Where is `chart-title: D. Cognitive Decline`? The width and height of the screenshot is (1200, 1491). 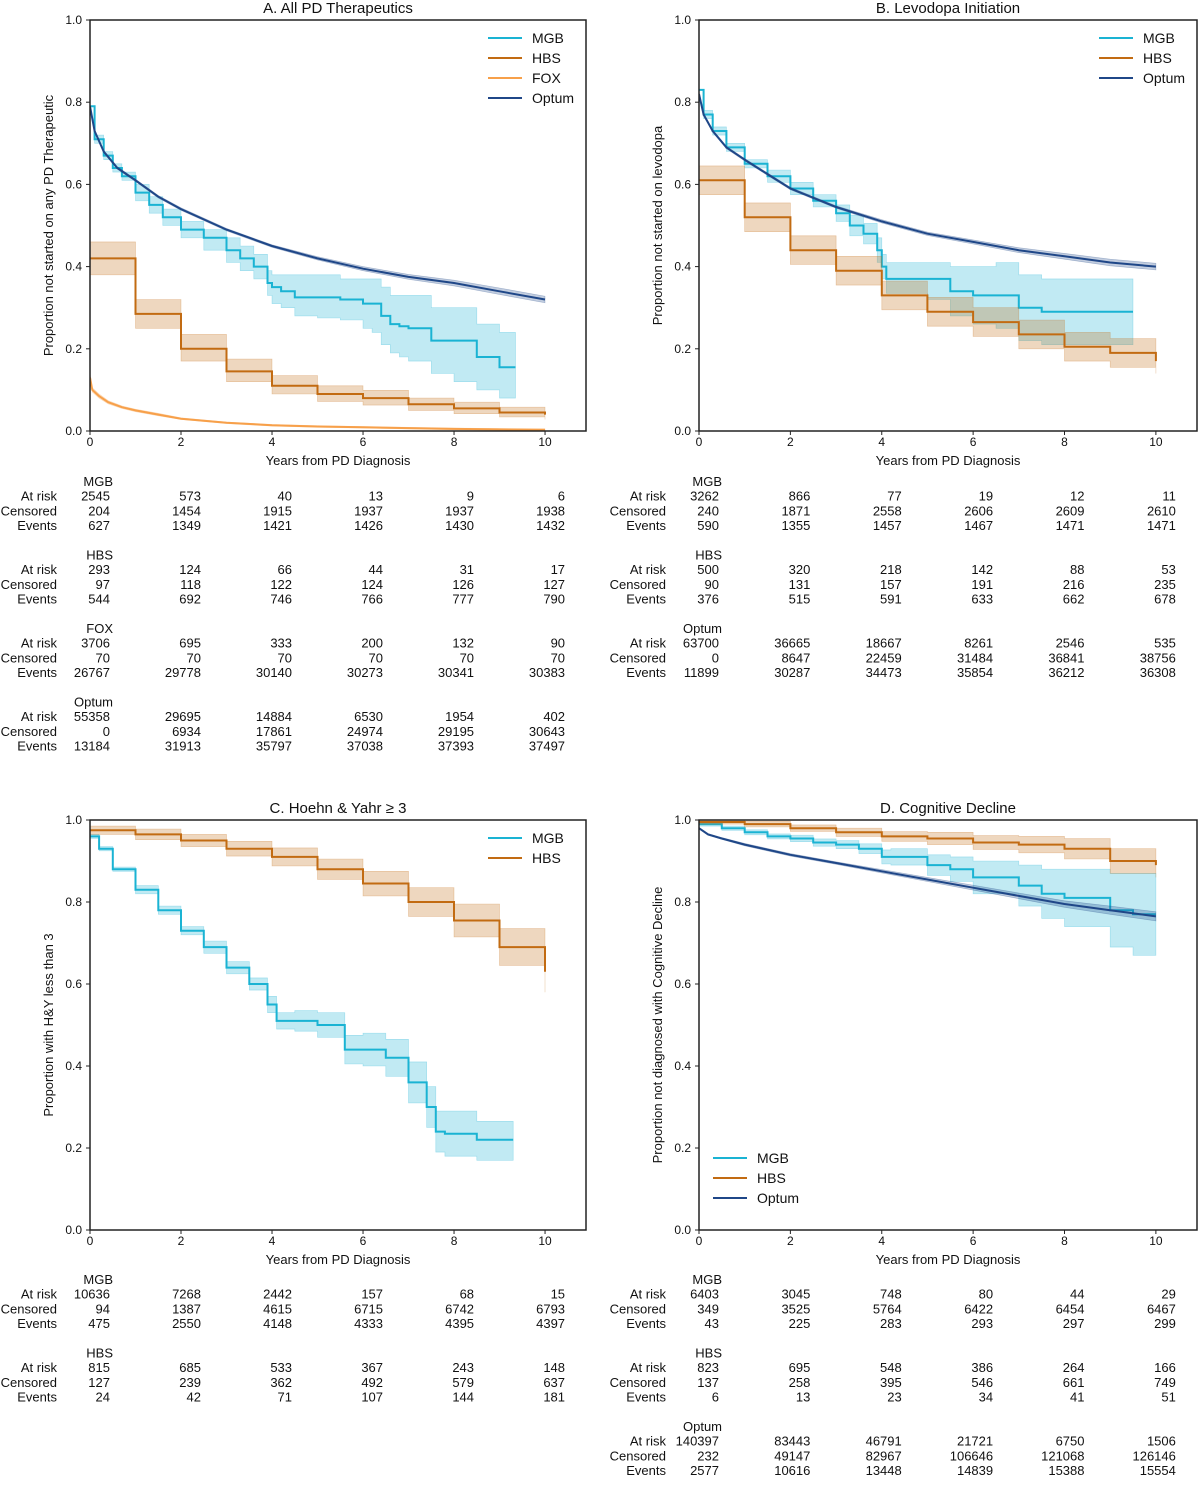
chart-title: D. Cognitive Decline is located at coordinates (948, 808).